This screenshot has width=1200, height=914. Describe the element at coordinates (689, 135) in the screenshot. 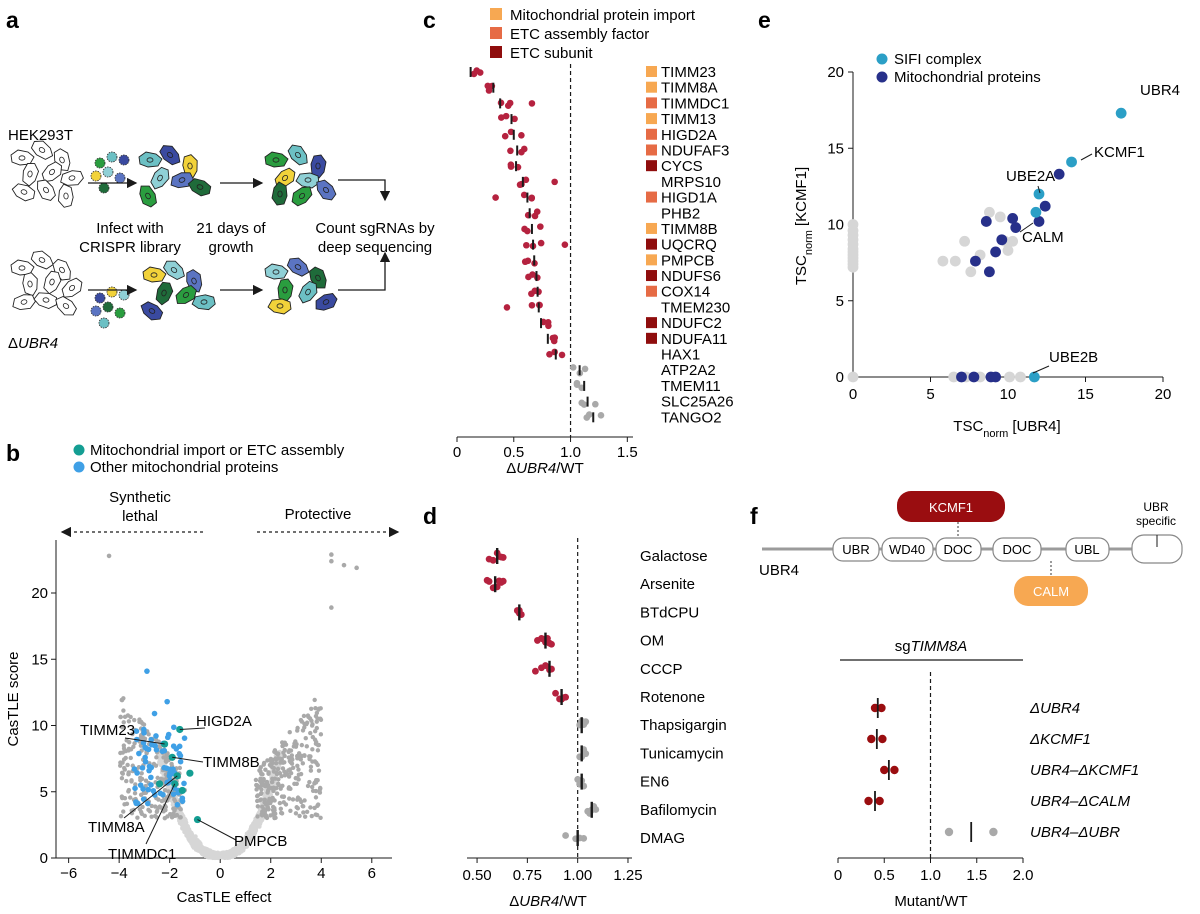

I see `c-gene-label: HIGD2A` at that location.